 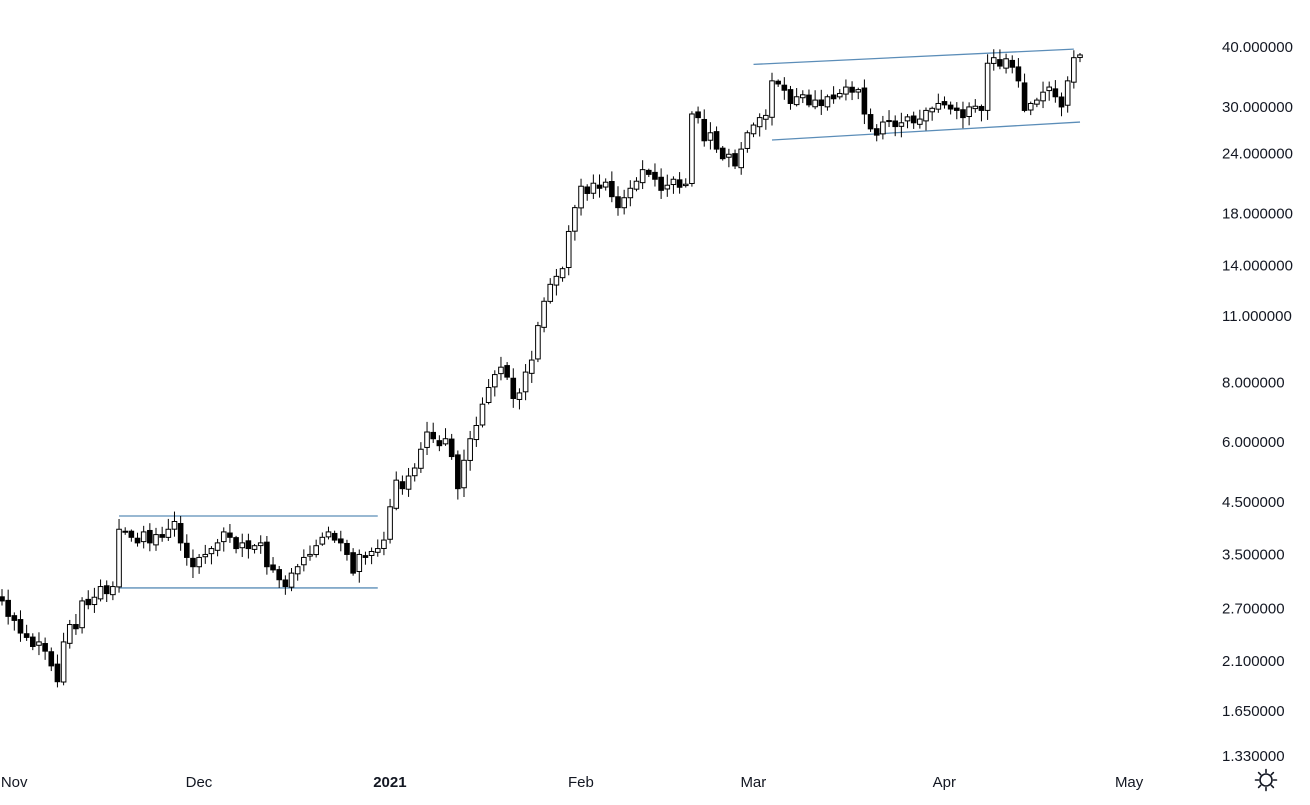 I want to click on time-tick-label: Apr, so click(x=944, y=782).